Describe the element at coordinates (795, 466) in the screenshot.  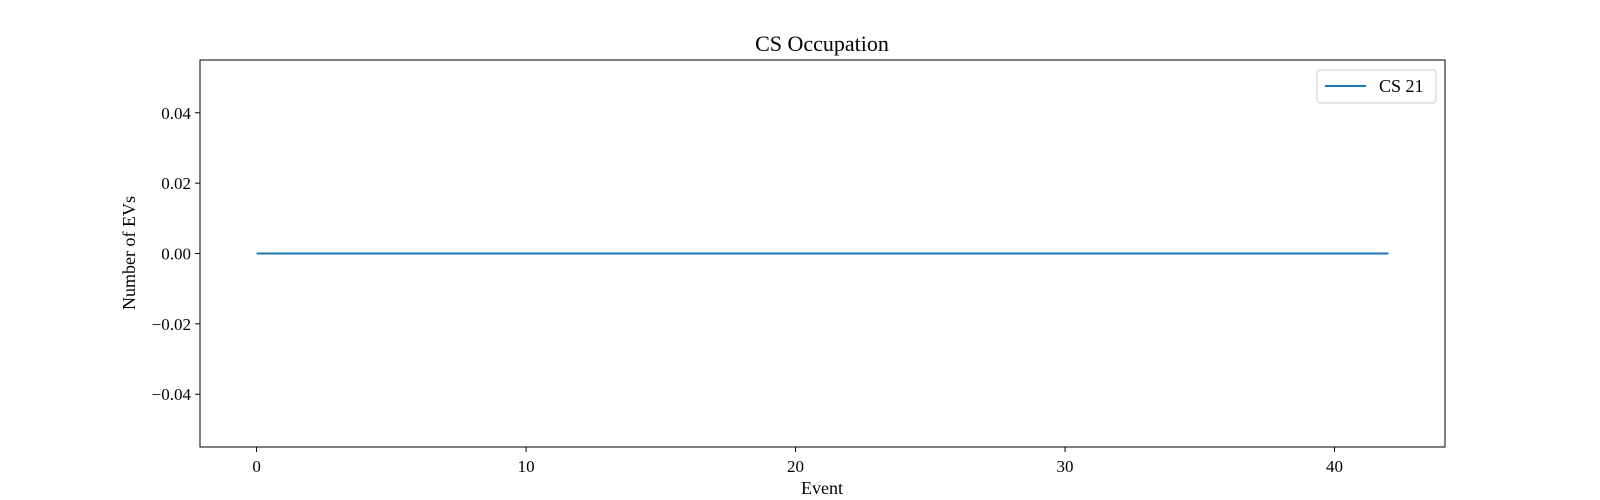
I see `x-tick-label: 20` at that location.